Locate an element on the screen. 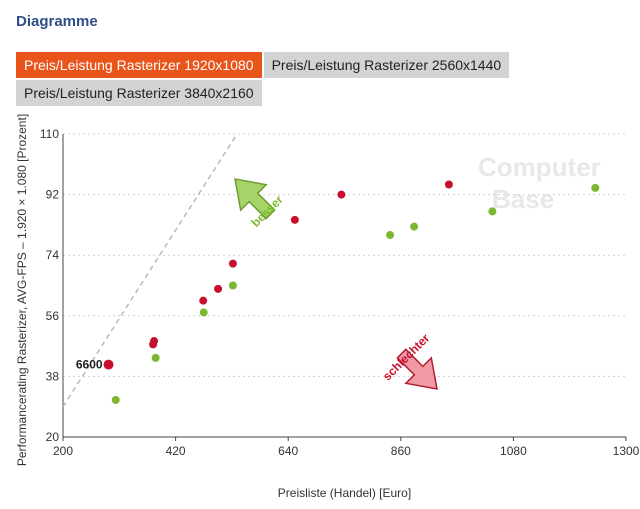 The height and width of the screenshot is (509, 640). x-tick-label: 860 is located at coordinates (401, 451).